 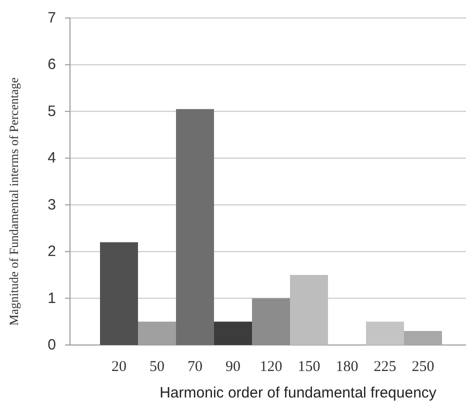 What do you see at coordinates (298, 393) in the screenshot?
I see `x-axis-title: Harmonic order of fundamental frequency` at bounding box center [298, 393].